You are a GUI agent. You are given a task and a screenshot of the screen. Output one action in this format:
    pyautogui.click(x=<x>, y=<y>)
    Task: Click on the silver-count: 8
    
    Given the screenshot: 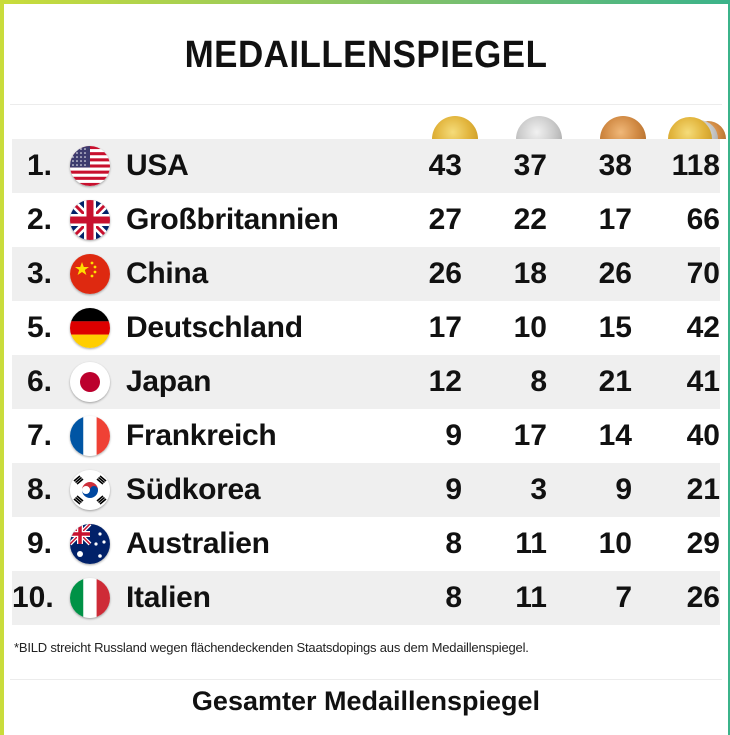 What is the action you would take?
    pyautogui.click(x=538, y=381)
    